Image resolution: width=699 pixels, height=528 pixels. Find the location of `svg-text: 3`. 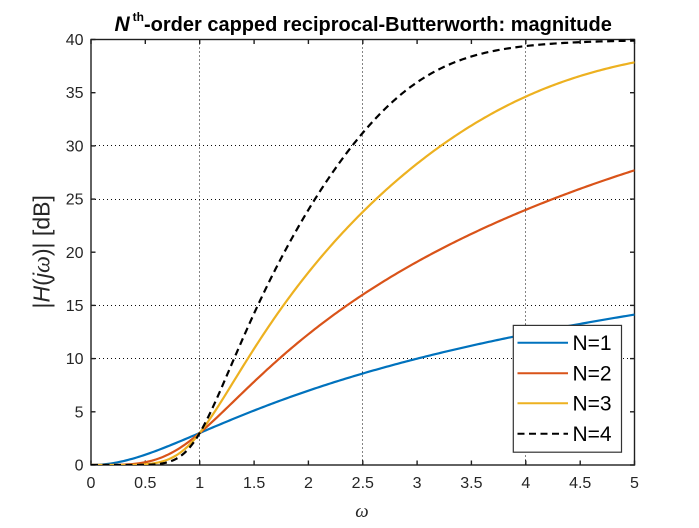

svg-text: 3 is located at coordinates (417, 483).